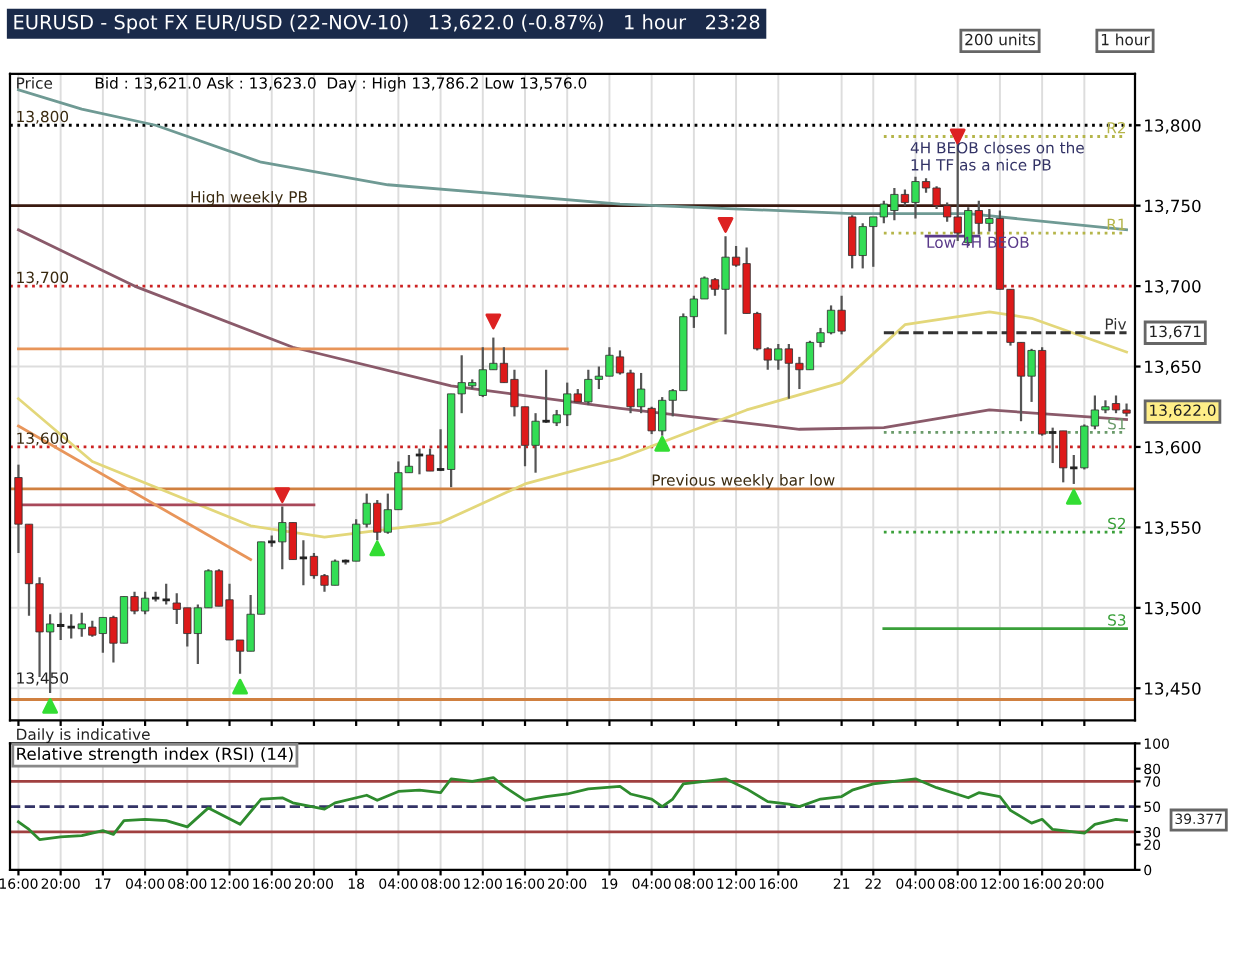 This screenshot has width=1250, height=958. Describe the element at coordinates (1173, 206) in the screenshot. I see `y-tick-label: 13,750` at that location.